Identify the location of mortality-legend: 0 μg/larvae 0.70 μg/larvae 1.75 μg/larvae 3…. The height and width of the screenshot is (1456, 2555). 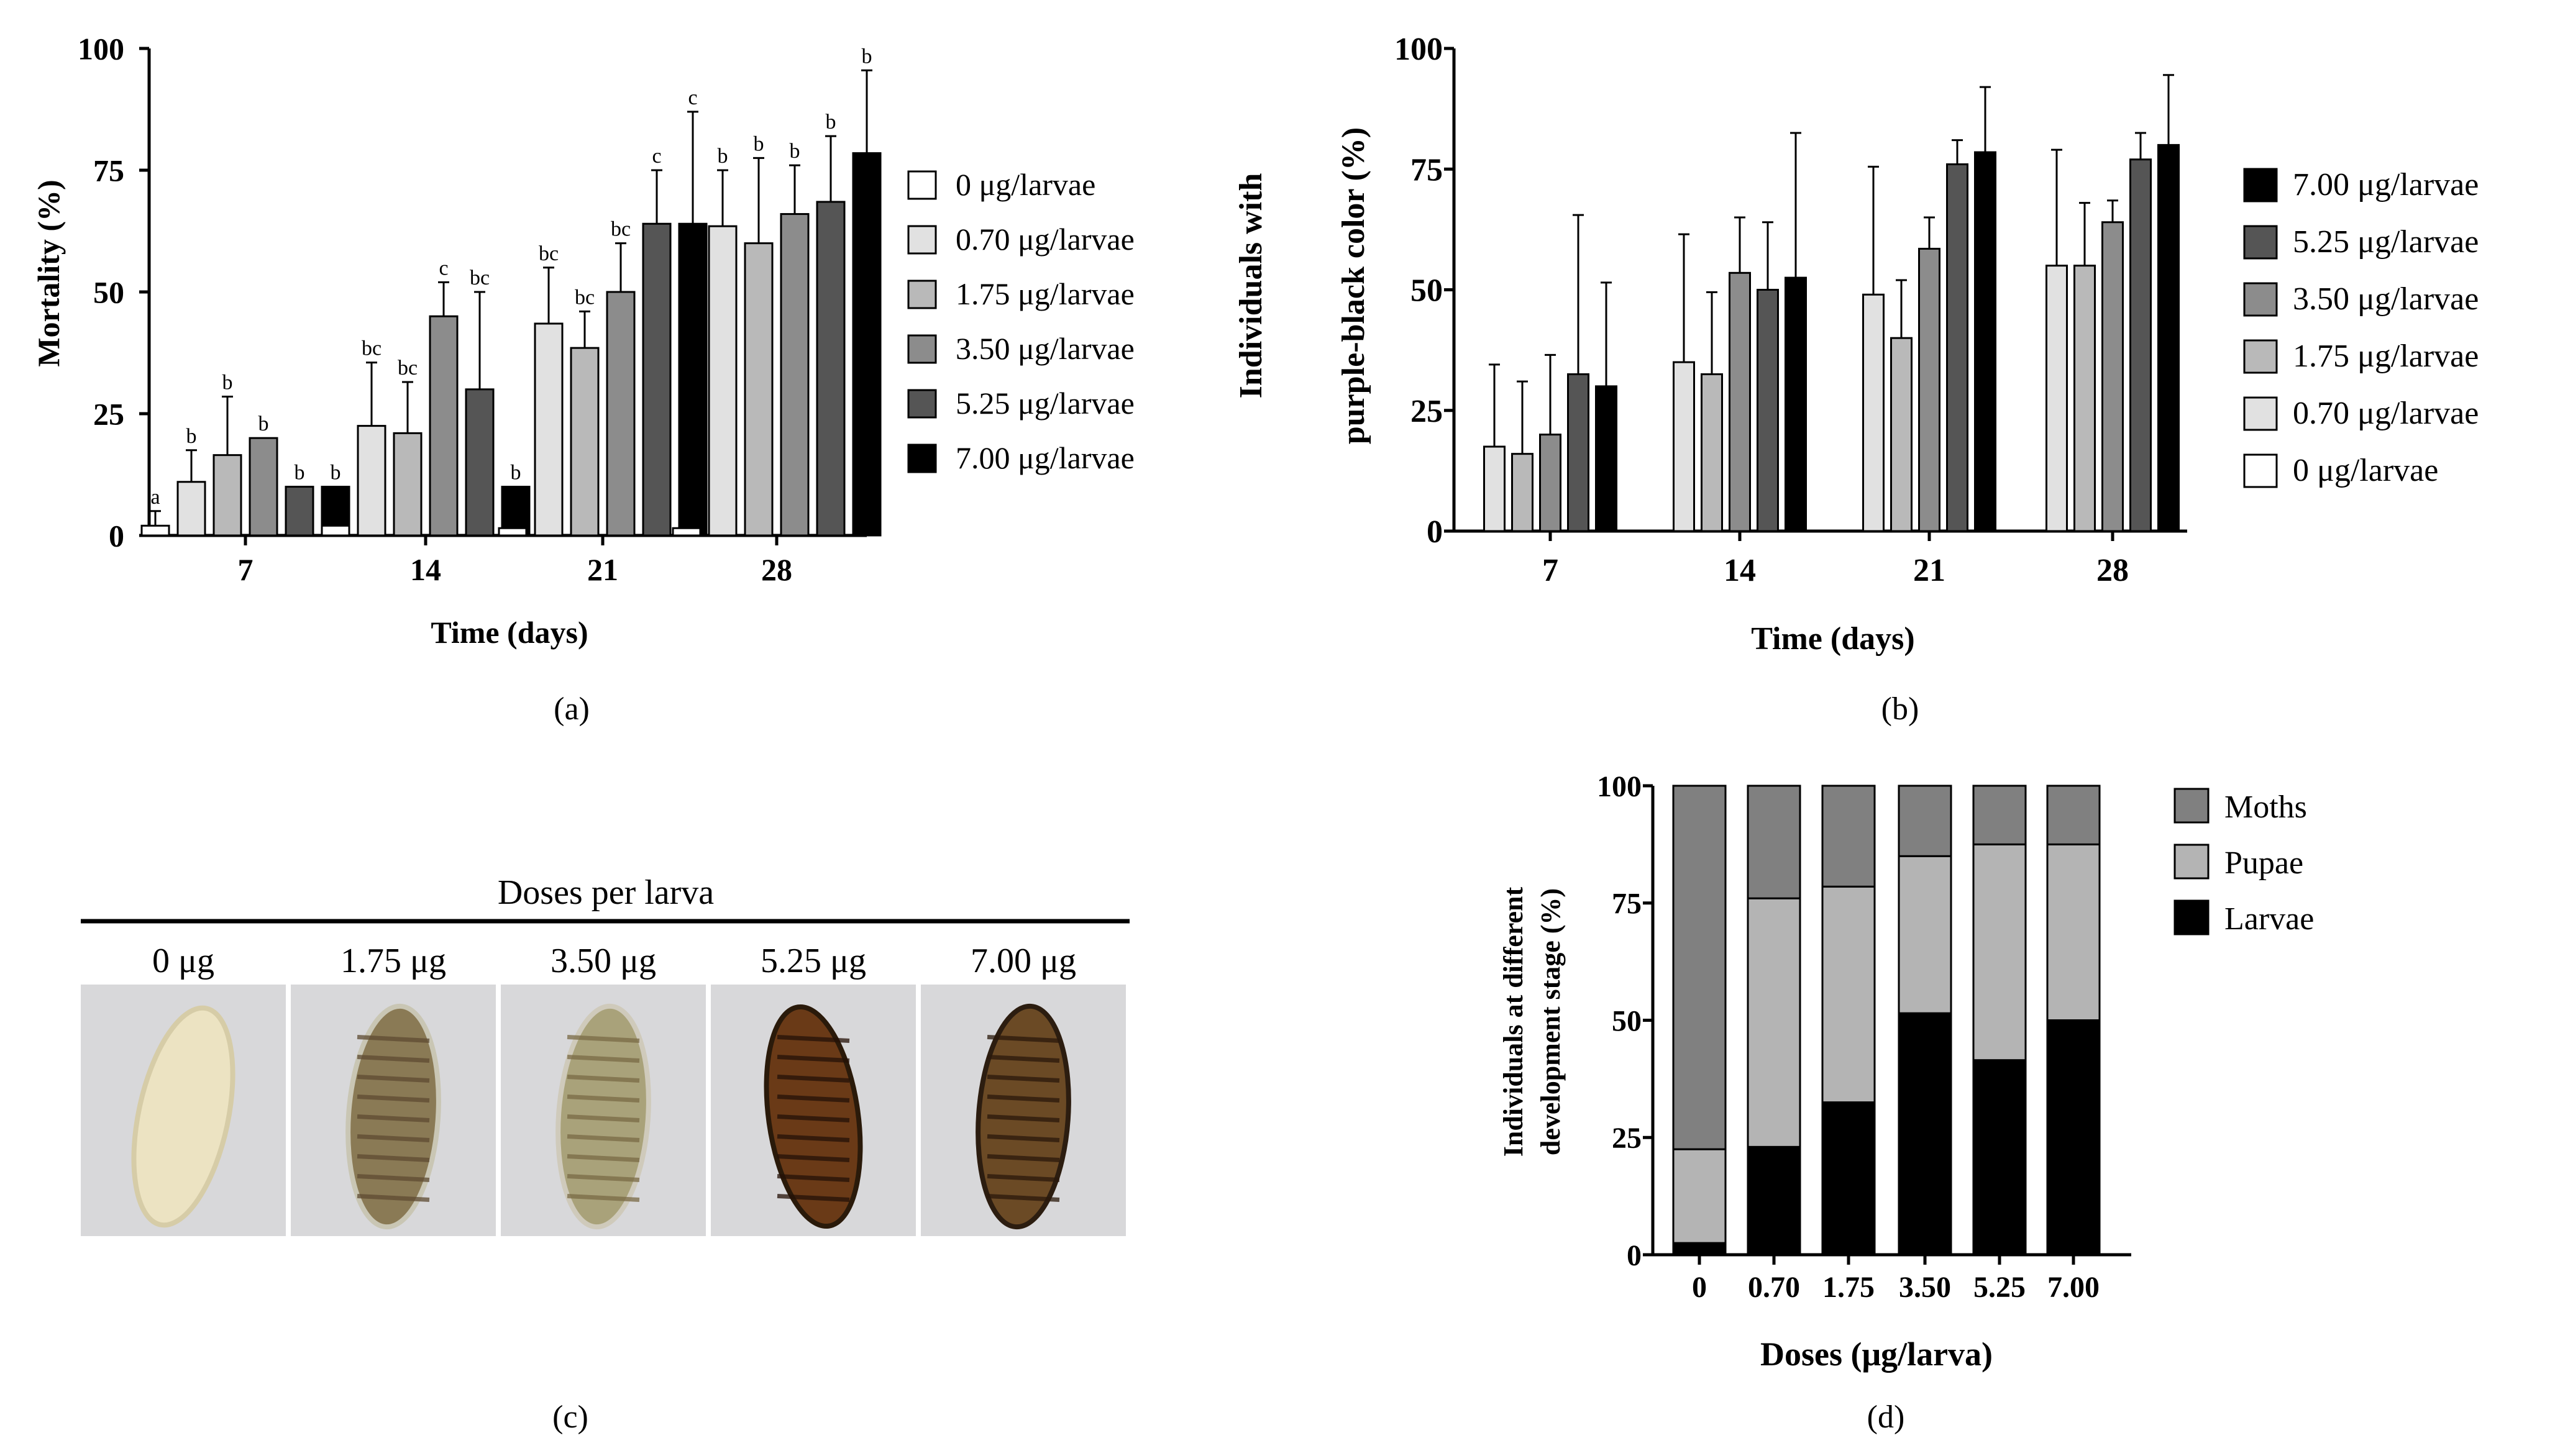
(1021, 321).